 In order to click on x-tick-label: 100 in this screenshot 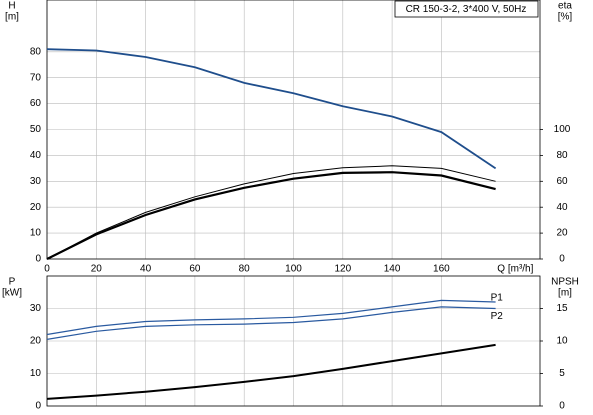, I will do `click(293, 269)`.